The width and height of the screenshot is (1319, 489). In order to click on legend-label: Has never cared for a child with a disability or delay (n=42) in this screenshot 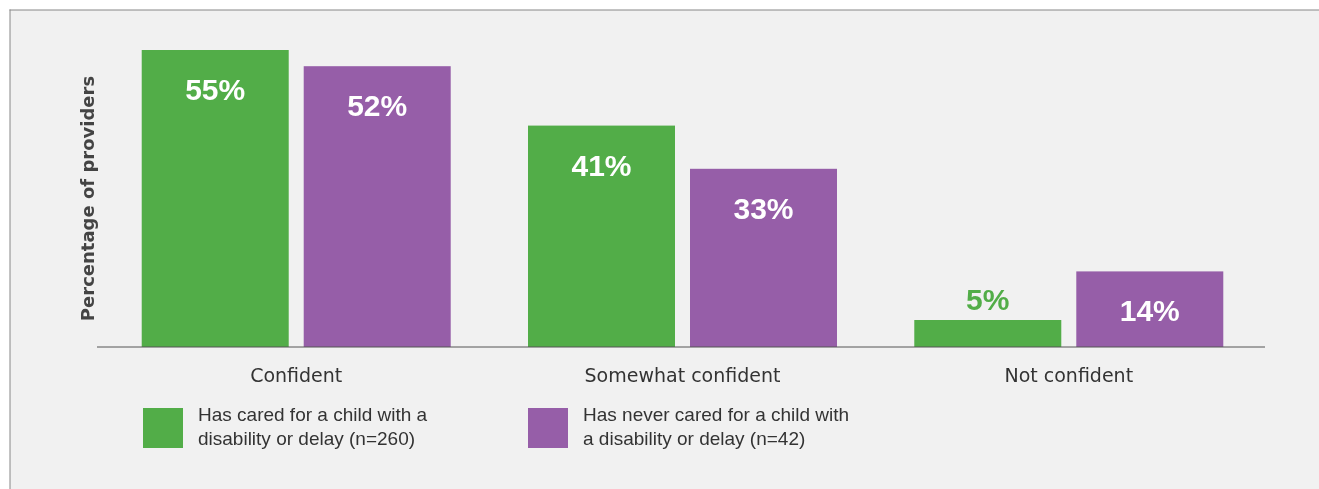, I will do `click(716, 426)`.